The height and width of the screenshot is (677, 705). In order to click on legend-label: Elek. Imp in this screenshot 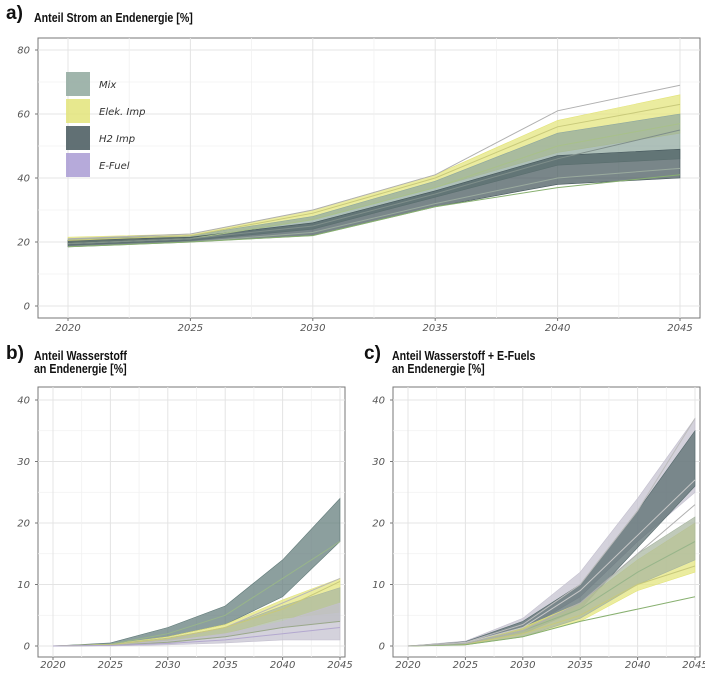, I will do `click(122, 112)`.